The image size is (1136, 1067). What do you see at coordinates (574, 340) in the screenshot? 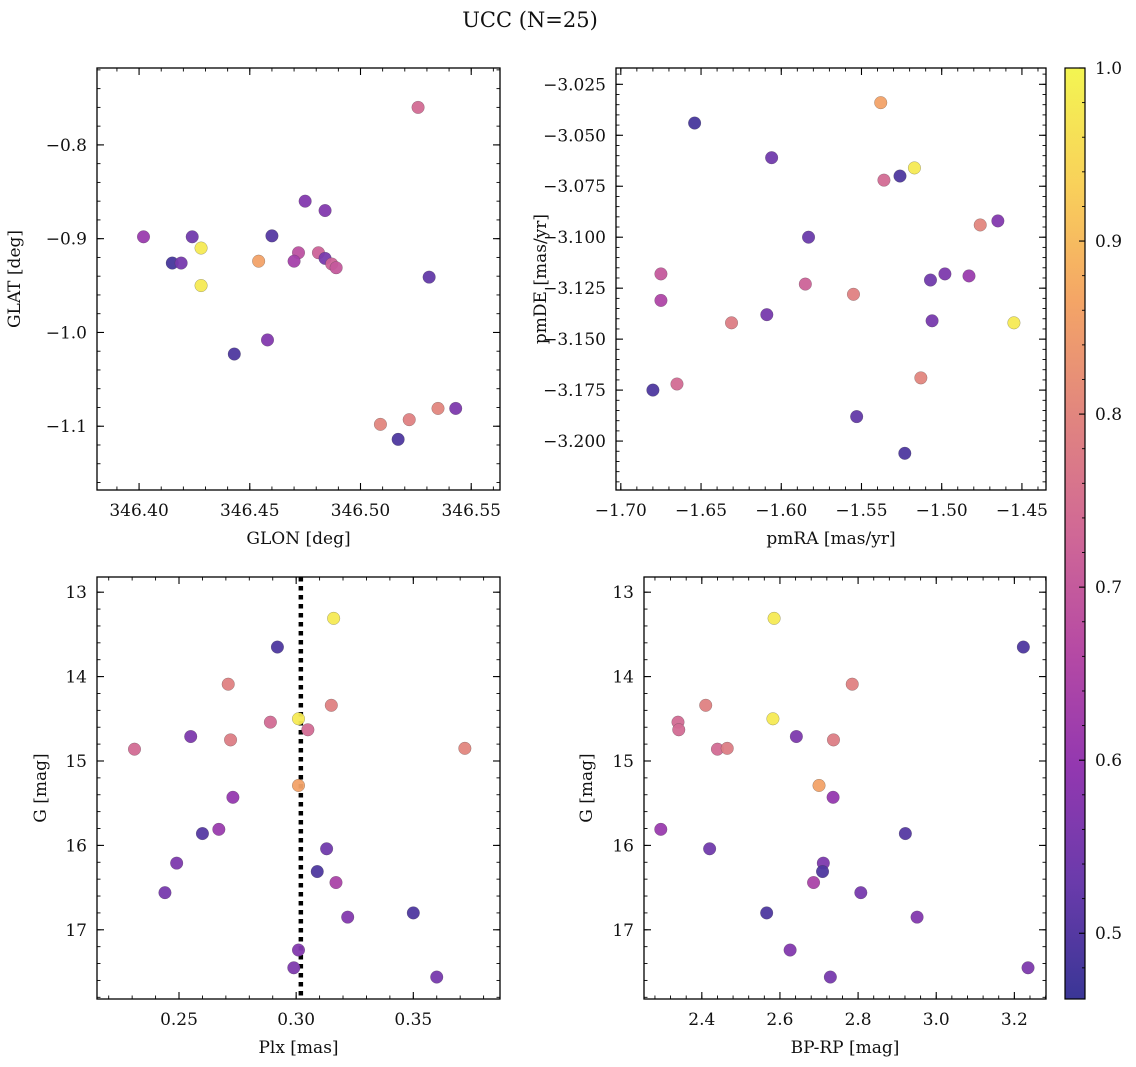
I see `y-tick-label: −3.150` at bounding box center [574, 340].